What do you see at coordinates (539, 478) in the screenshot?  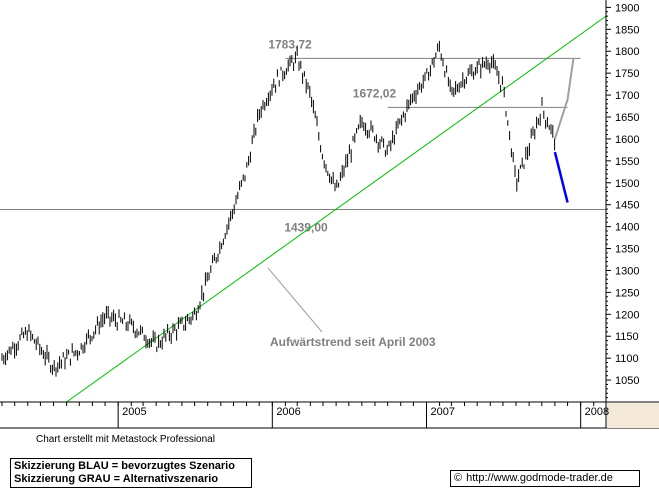 I see `source-url: http://www.godmode-trader.de` at bounding box center [539, 478].